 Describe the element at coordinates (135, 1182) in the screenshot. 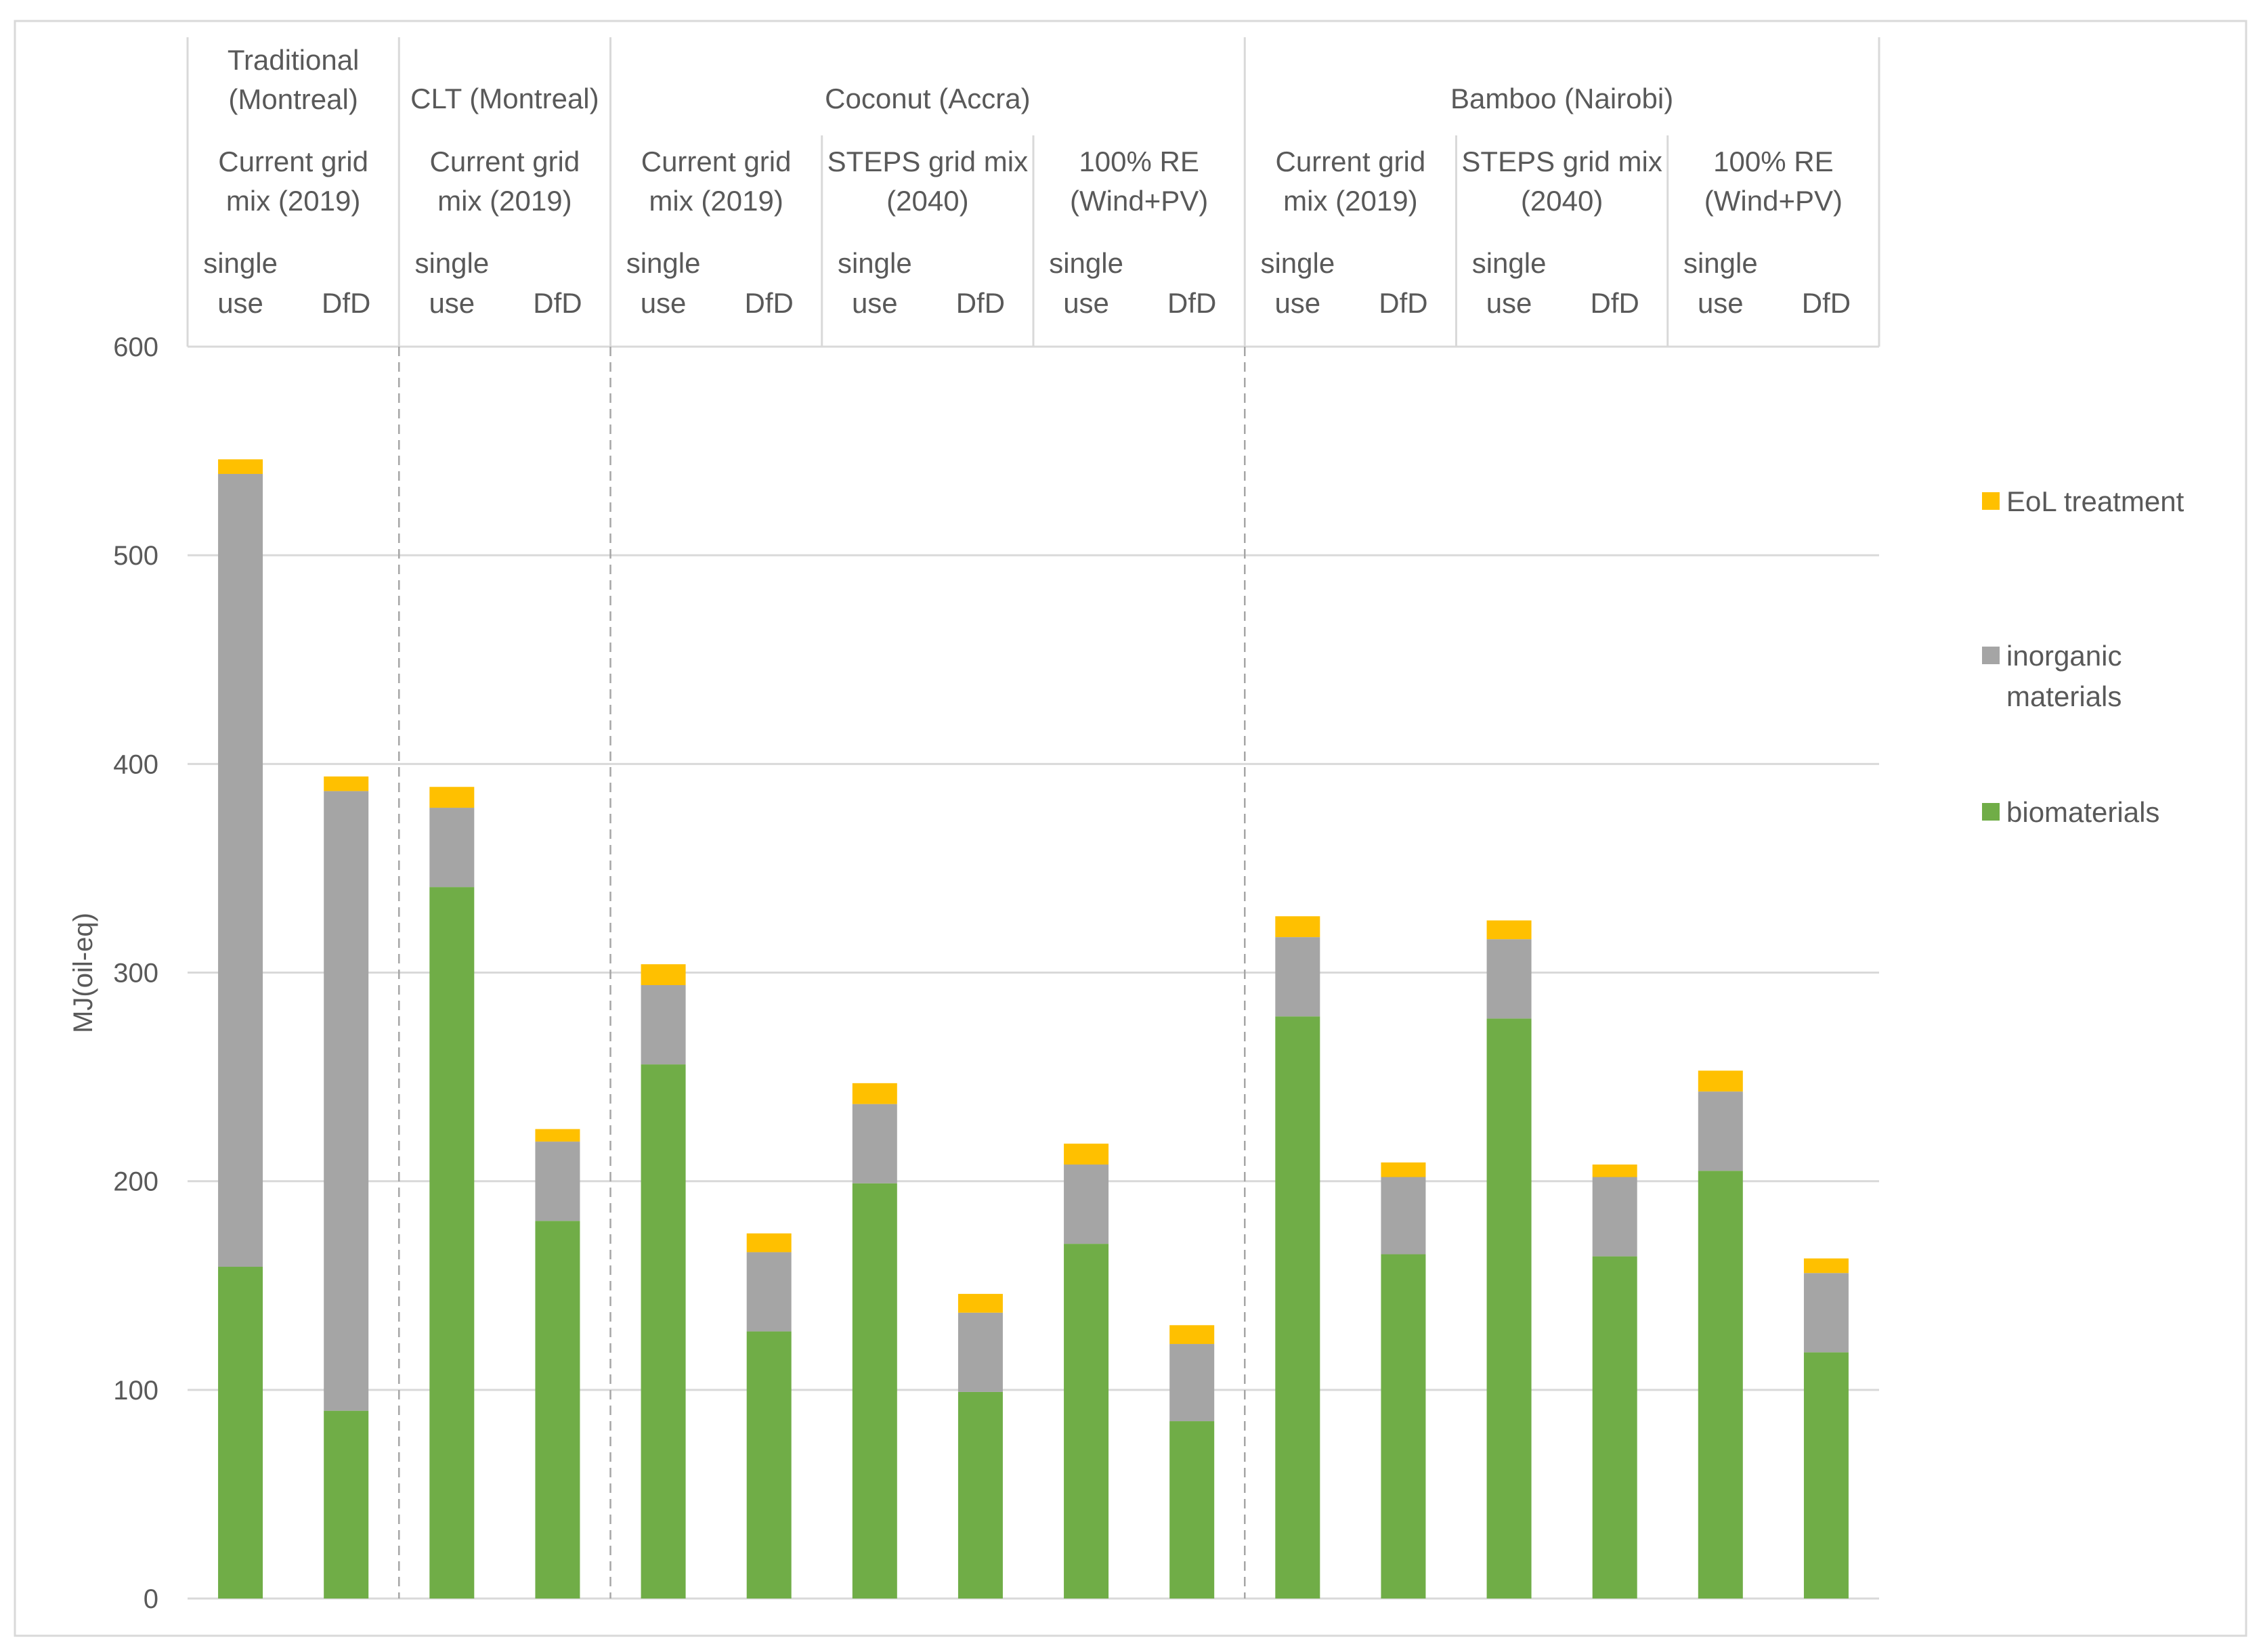

I see `y-tick-label-200: 200` at that location.